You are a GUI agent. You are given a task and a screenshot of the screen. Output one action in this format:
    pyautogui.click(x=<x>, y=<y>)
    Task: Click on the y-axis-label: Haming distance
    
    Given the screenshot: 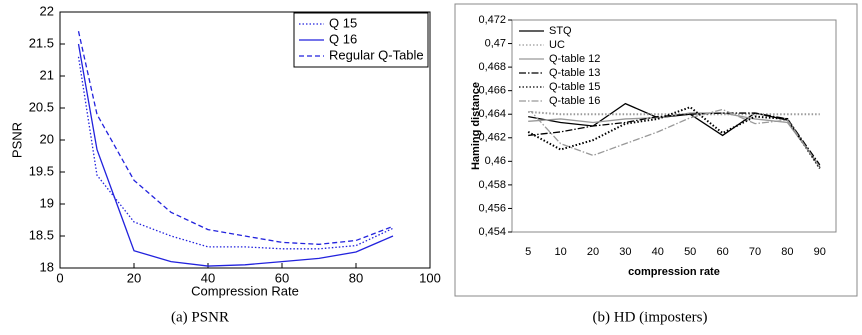 What is the action you would take?
    pyautogui.click(x=476, y=126)
    